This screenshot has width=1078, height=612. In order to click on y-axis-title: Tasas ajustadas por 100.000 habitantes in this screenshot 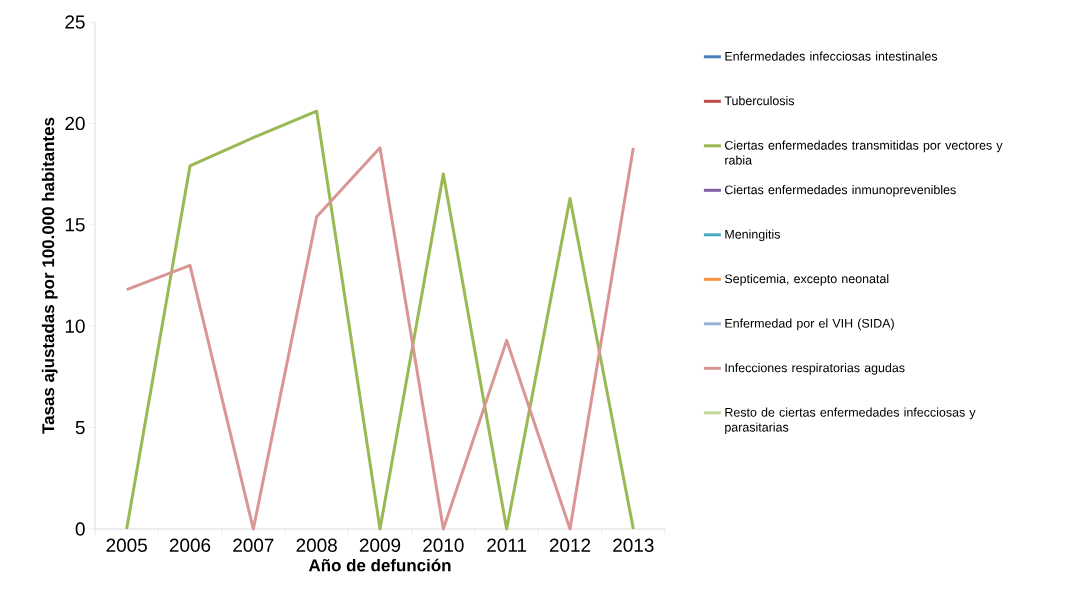, I will do `click(49, 275)`.